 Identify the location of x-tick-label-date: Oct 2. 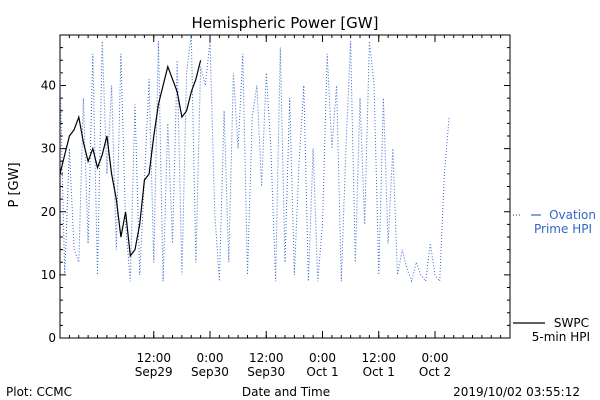
(435, 372).